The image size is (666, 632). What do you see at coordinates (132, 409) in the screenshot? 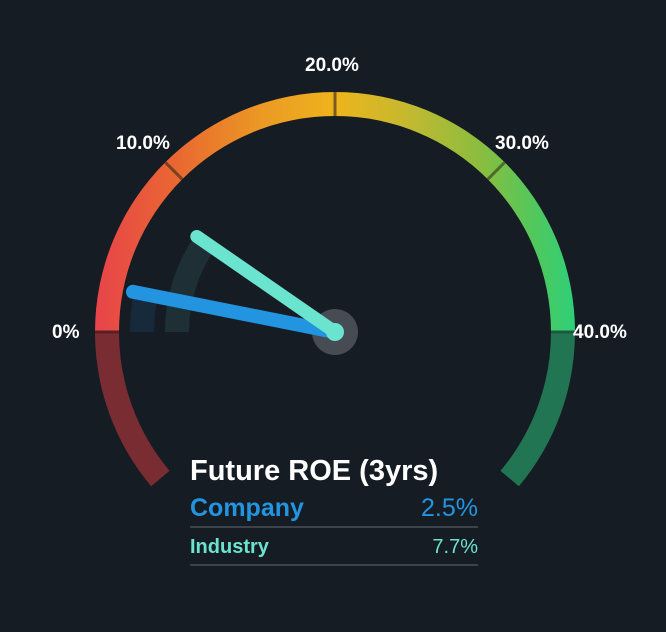
I see `gauge-underflow-arc` at bounding box center [132, 409].